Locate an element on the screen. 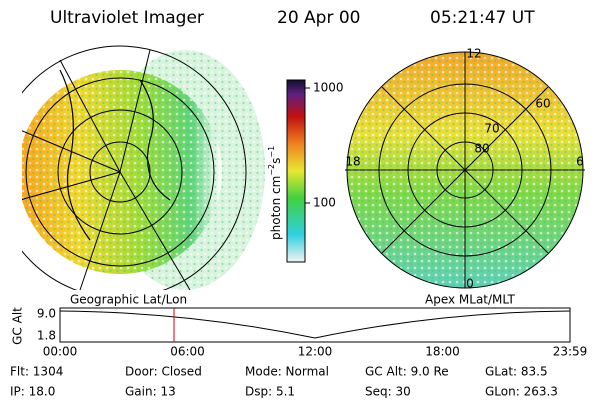  mlt-label: 12 is located at coordinates (473, 54).